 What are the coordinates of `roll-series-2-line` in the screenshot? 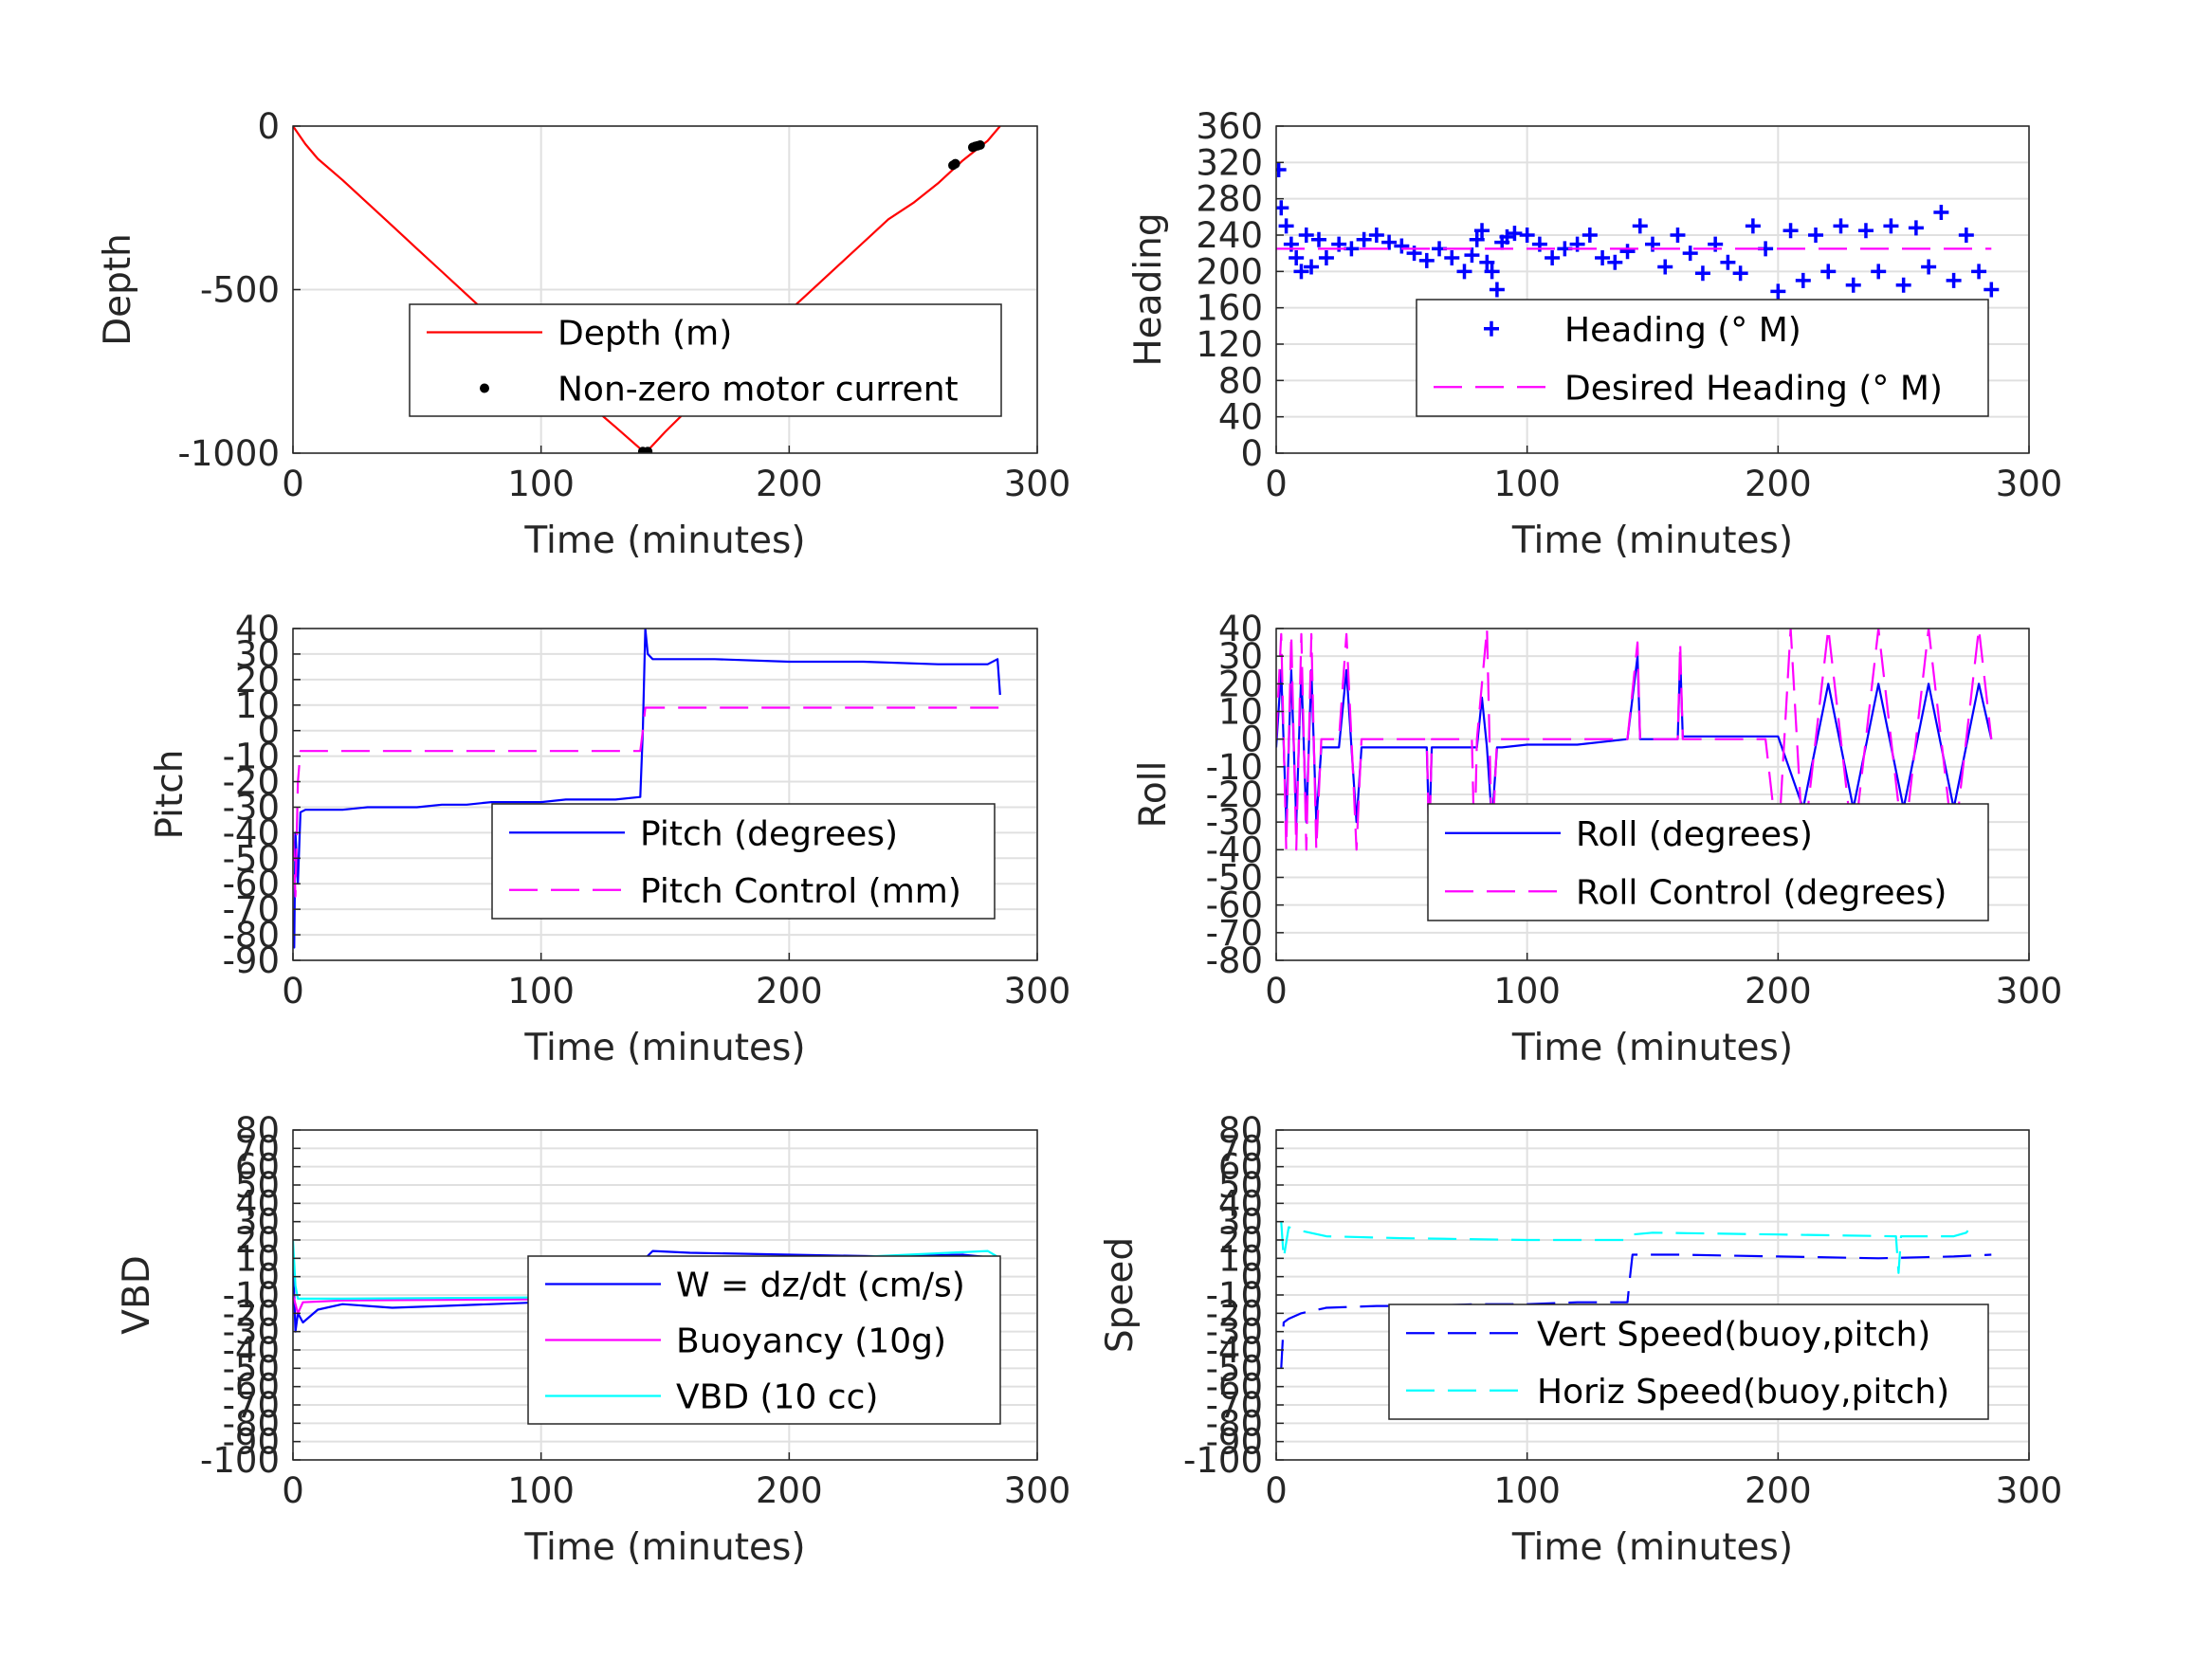 It's located at (1634, 740).